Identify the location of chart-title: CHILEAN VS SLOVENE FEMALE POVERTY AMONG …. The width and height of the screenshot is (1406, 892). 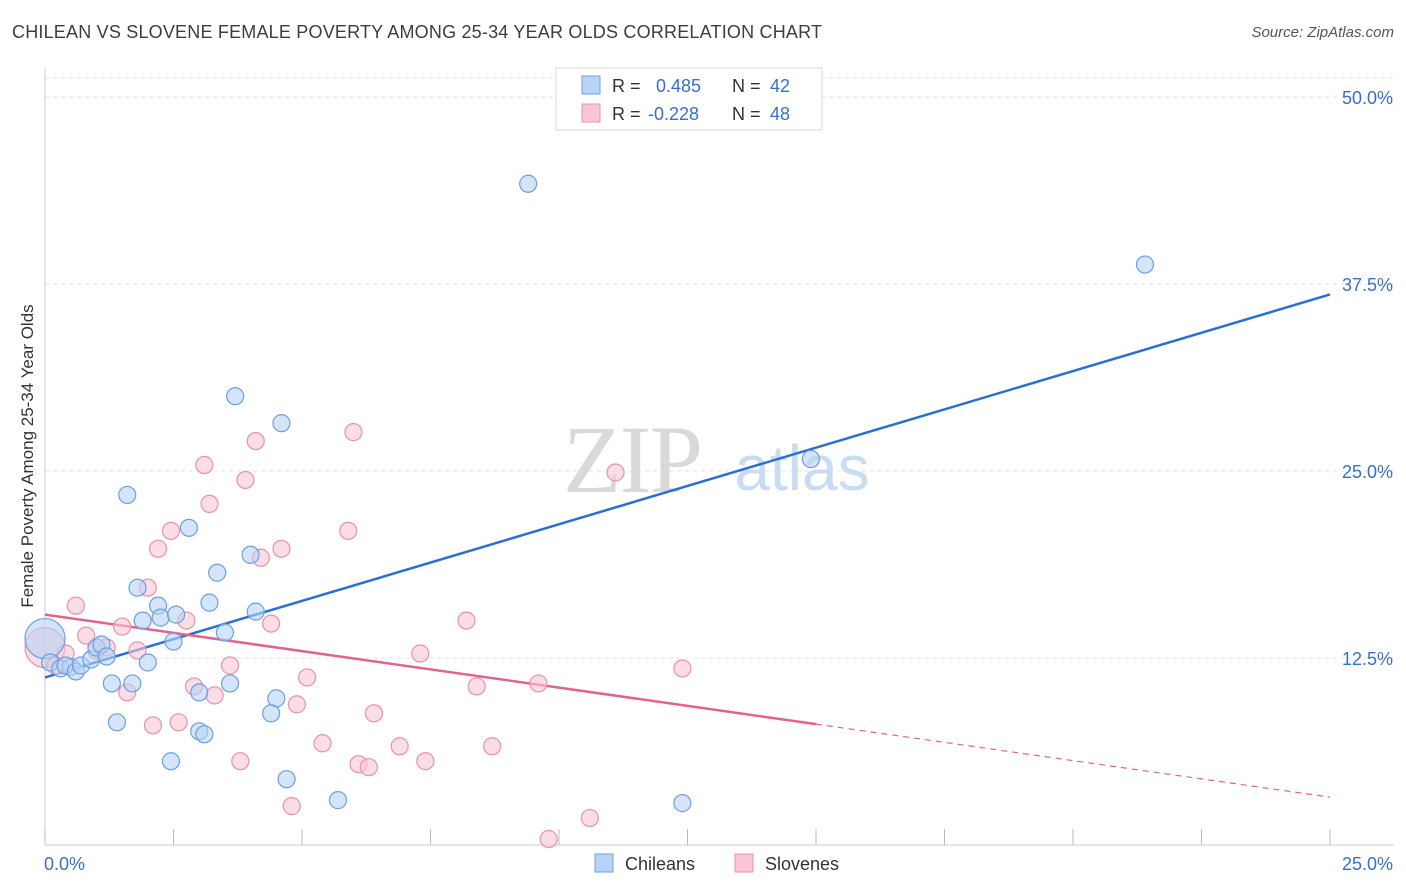
(417, 32).